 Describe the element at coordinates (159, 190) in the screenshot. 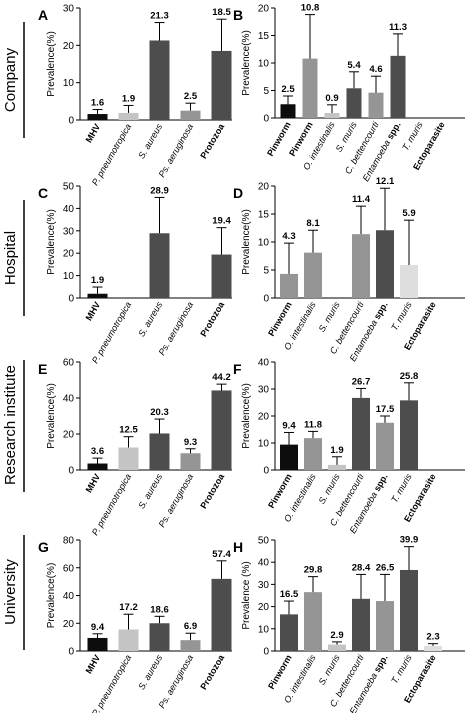

I see `panel-c-data-label: 28.9` at that location.